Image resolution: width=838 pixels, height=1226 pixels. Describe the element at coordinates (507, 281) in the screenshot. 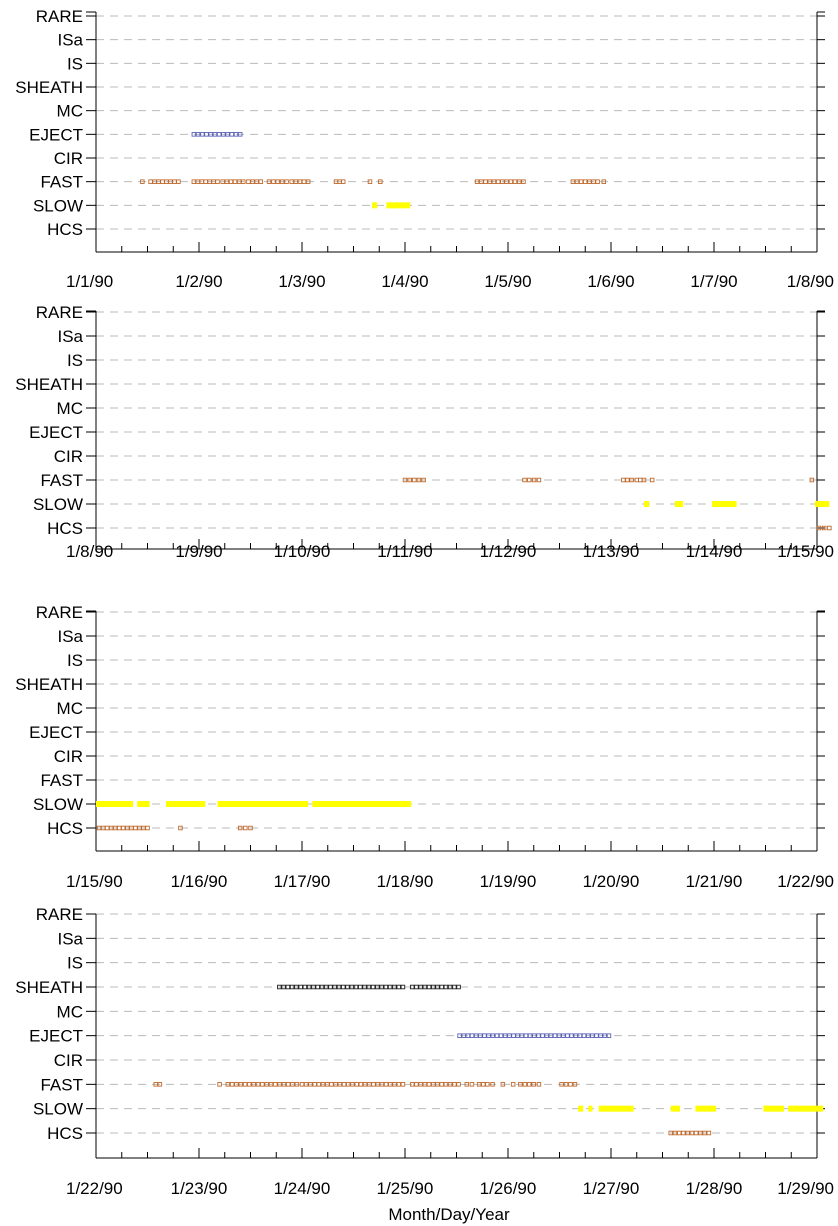

I see `x-tick-label: 1/5/90` at that location.